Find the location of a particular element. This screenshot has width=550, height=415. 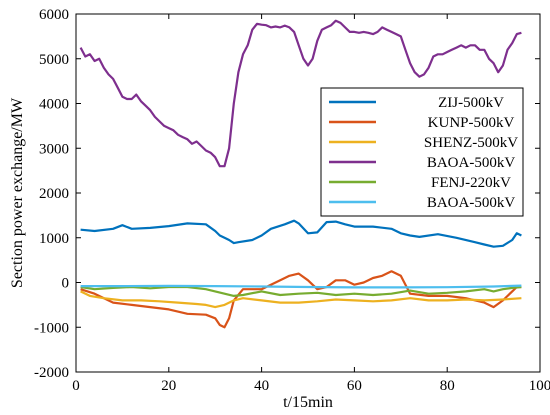

legend-label: FENJ-220kV is located at coordinates (471, 183).